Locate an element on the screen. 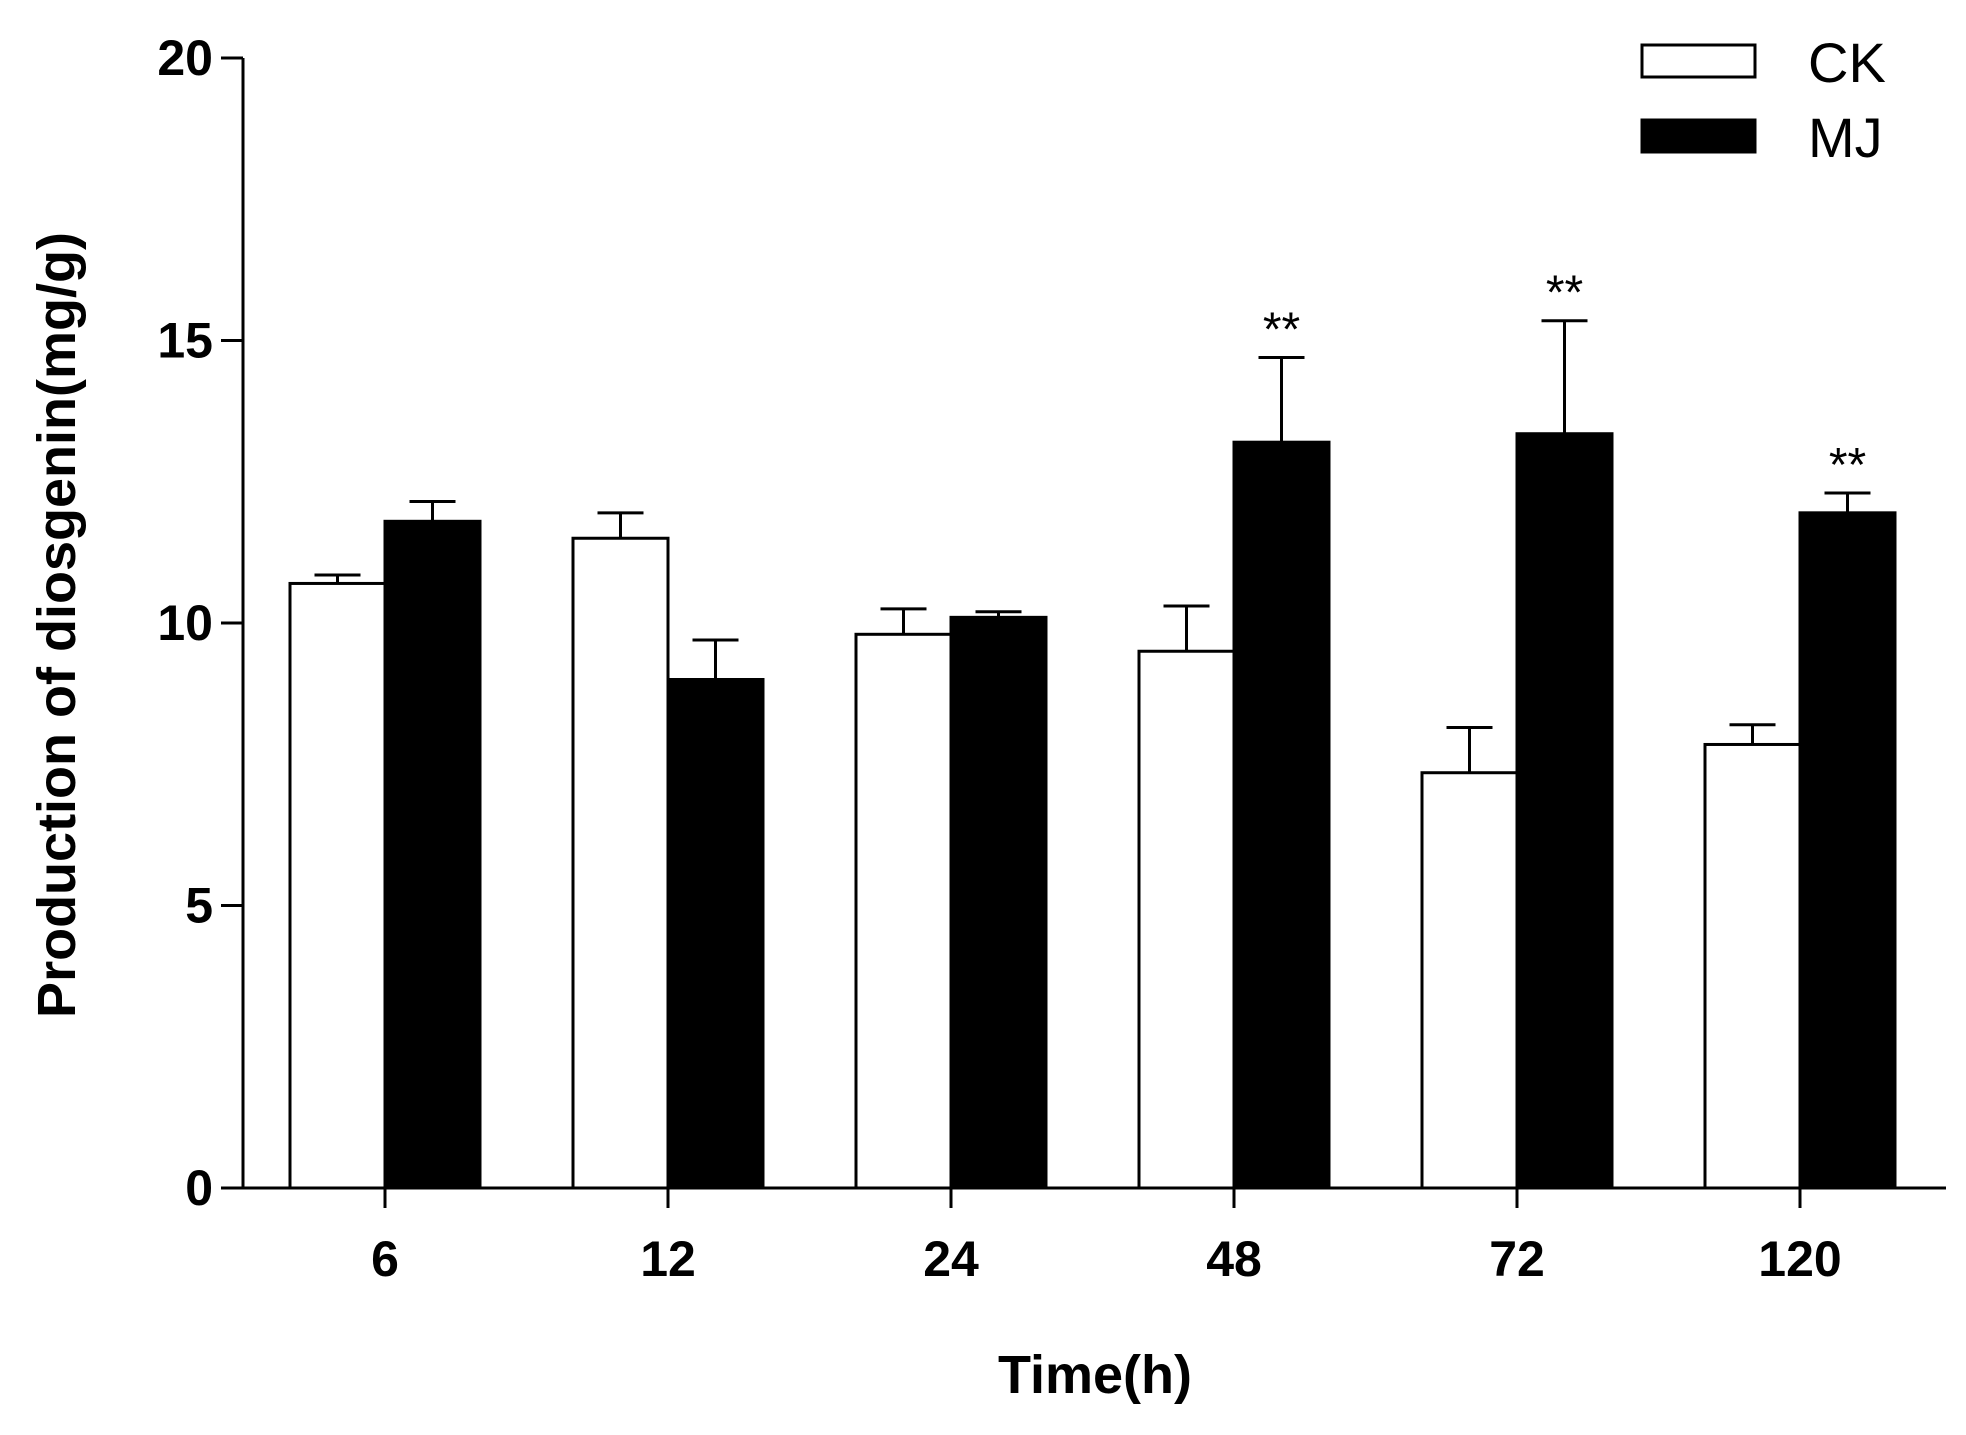  significance-label-mj-48: ** is located at coordinates (1281, 329).